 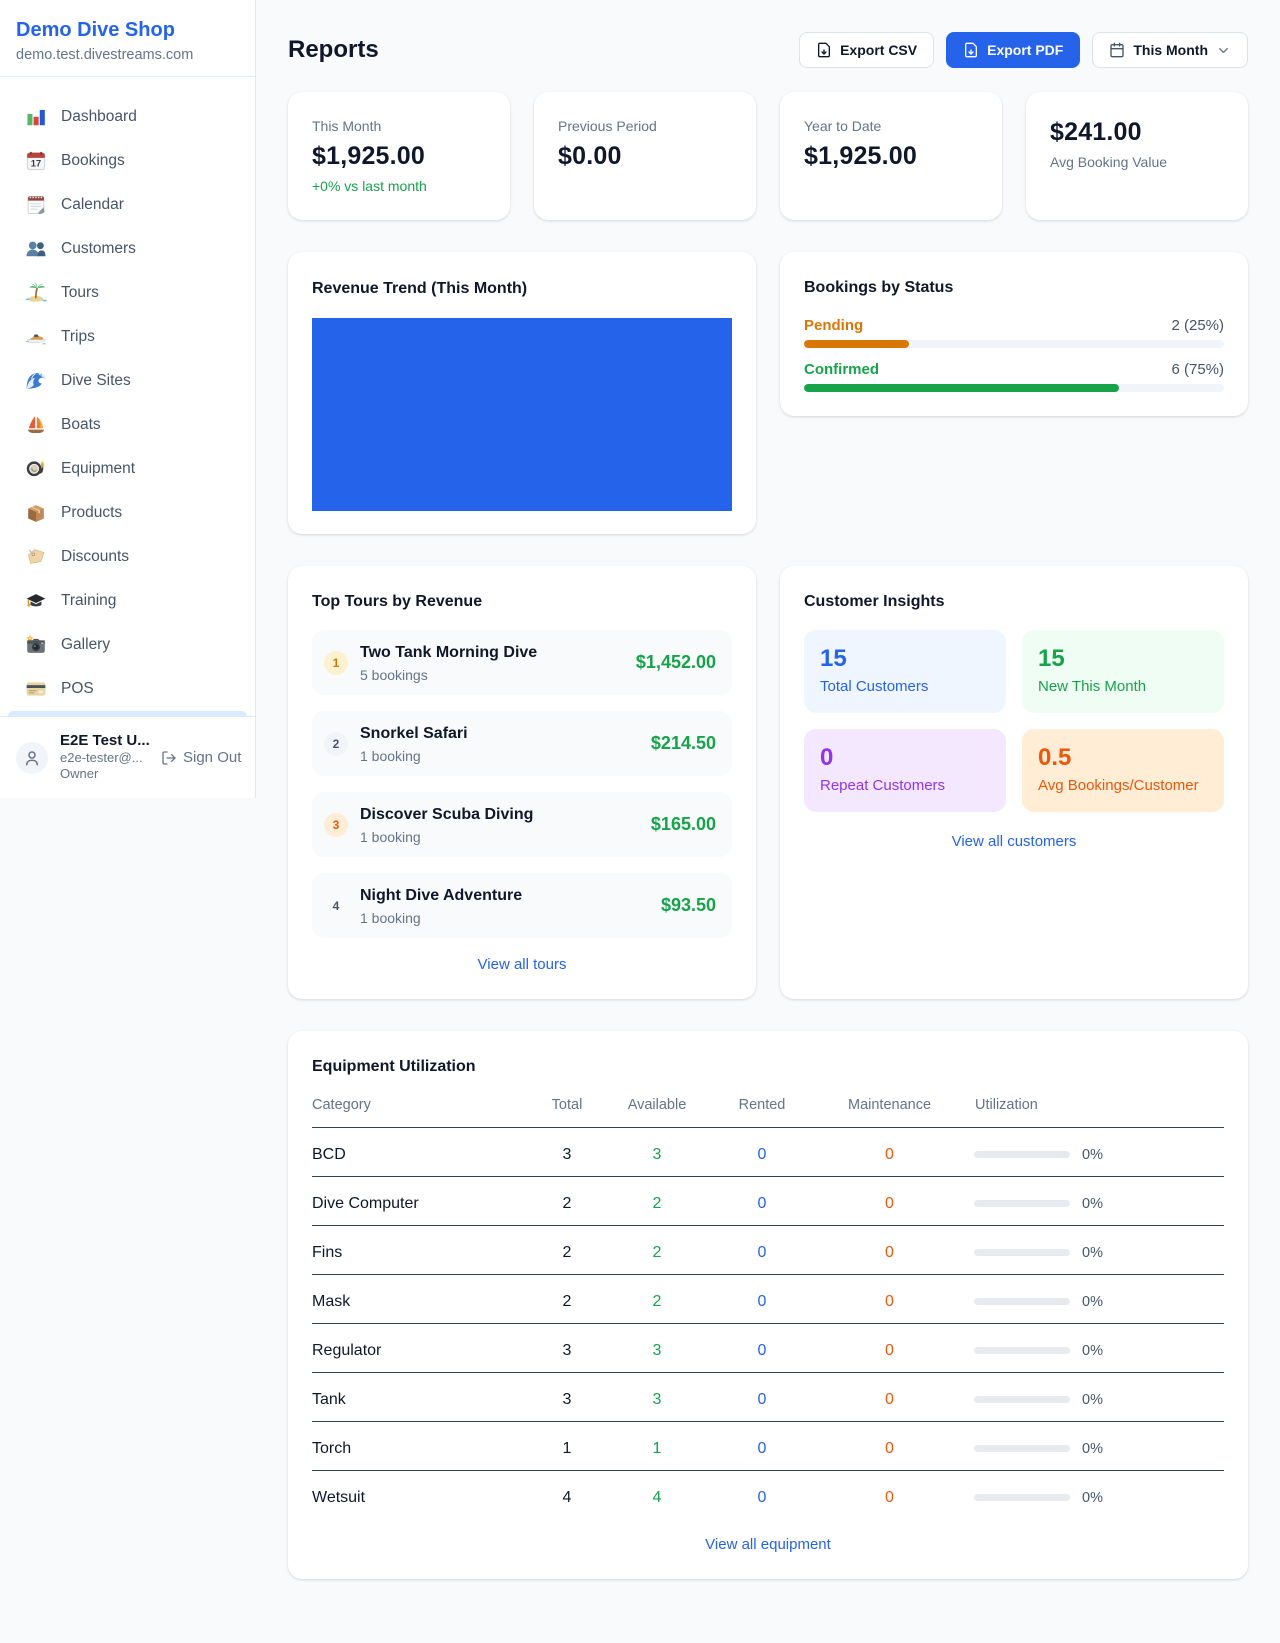 I want to click on svg-text: 17, so click(x=36, y=164).